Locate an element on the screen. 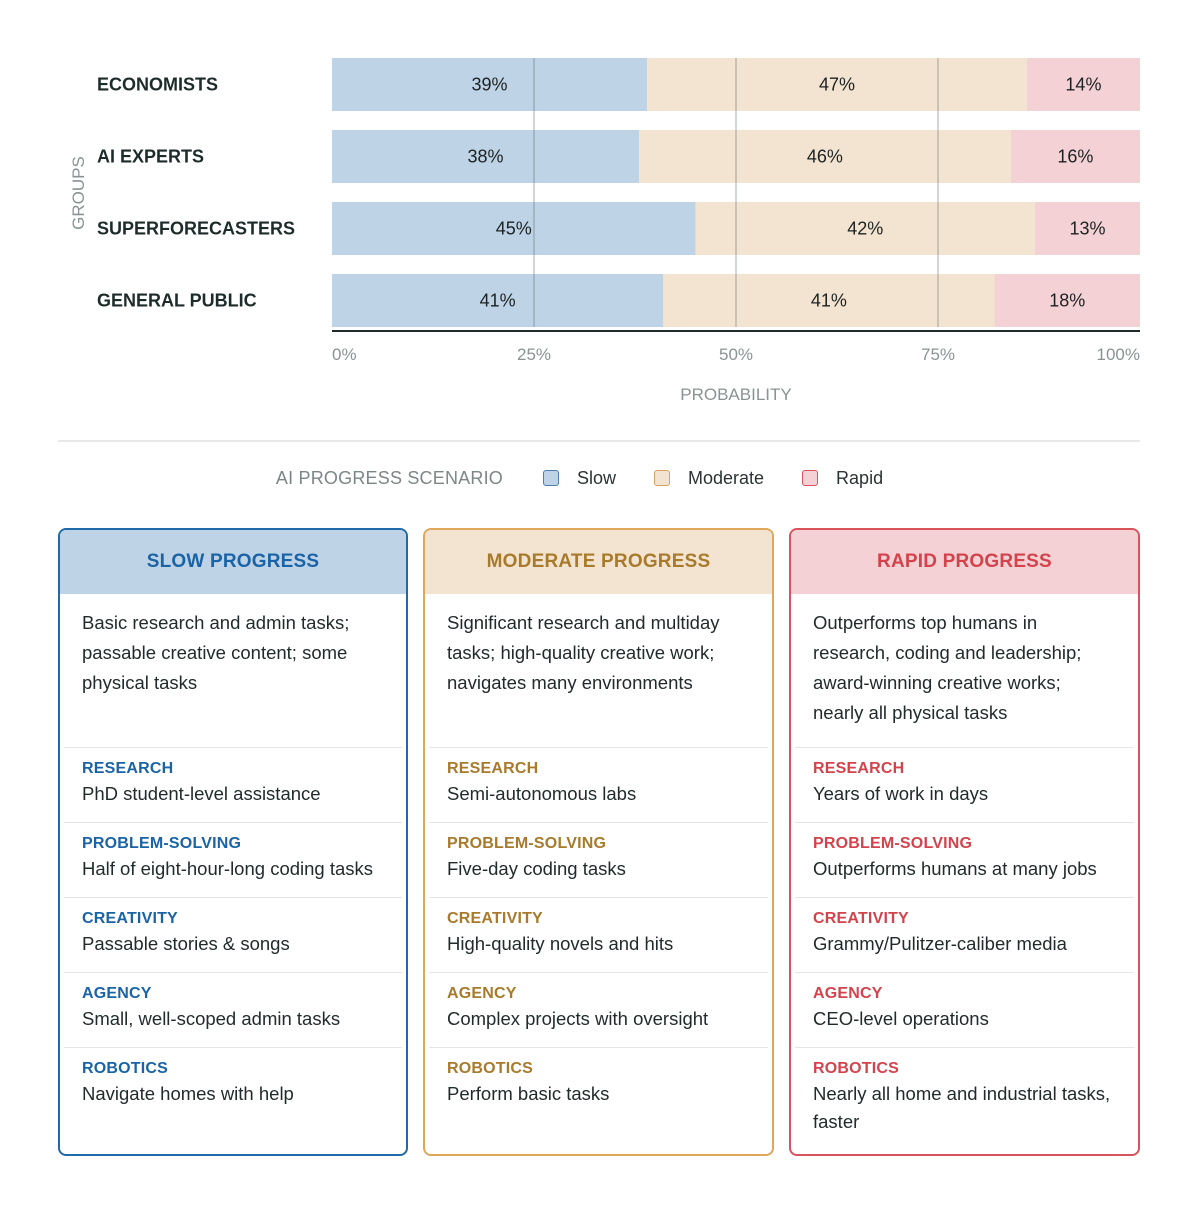  data-label: 14% is located at coordinates (1083, 85).